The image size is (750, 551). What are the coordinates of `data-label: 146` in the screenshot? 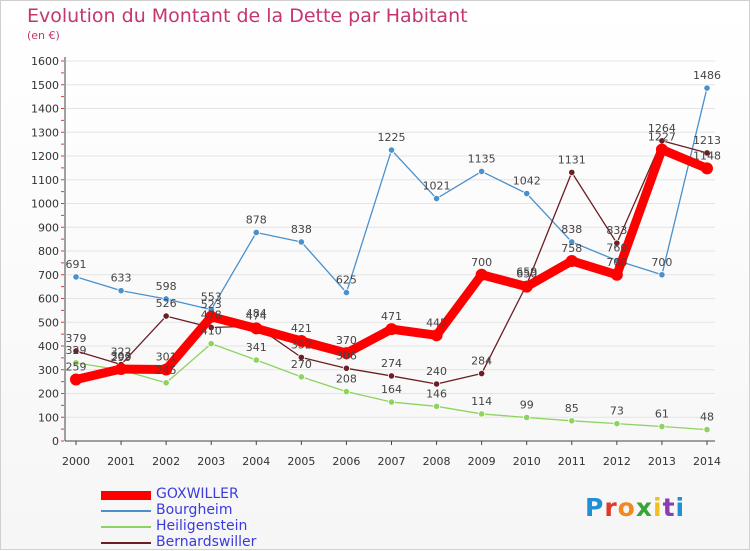 It's located at (436, 393).